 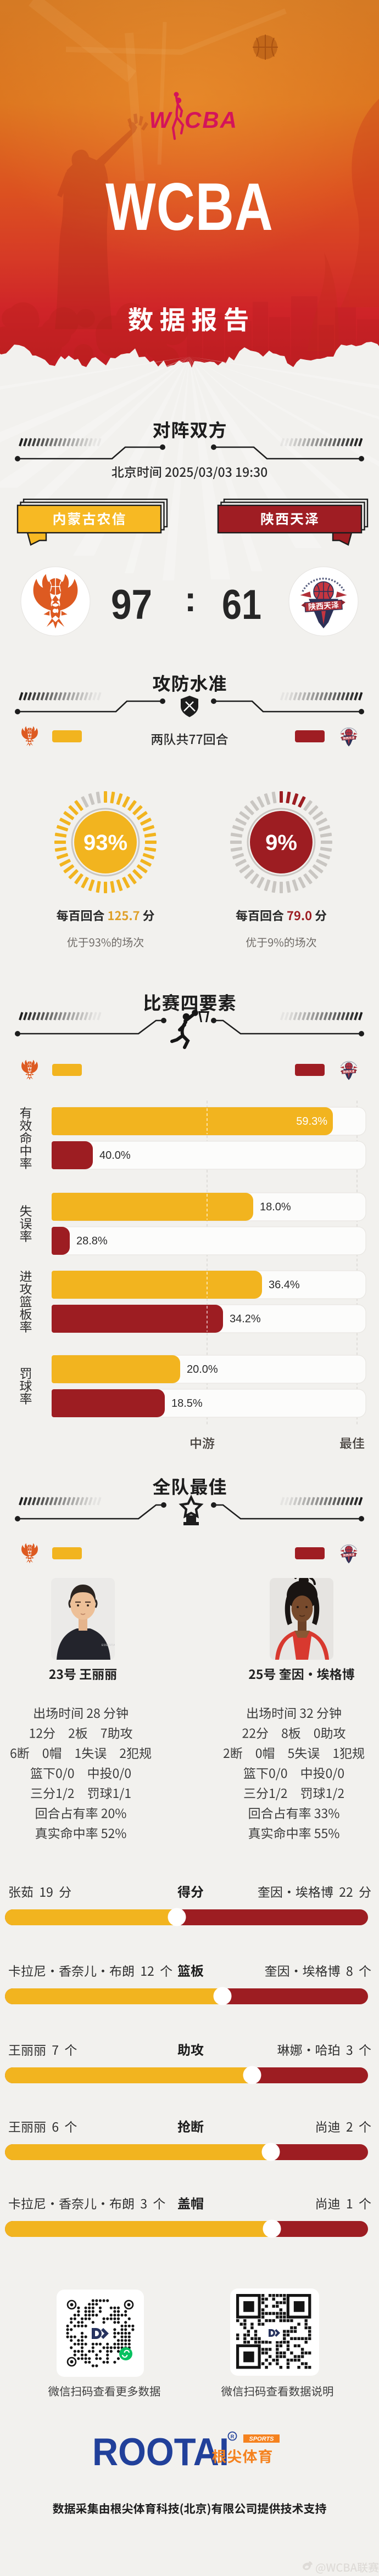 What do you see at coordinates (160, 120) in the screenshot?
I see `svg-text: W` at bounding box center [160, 120].